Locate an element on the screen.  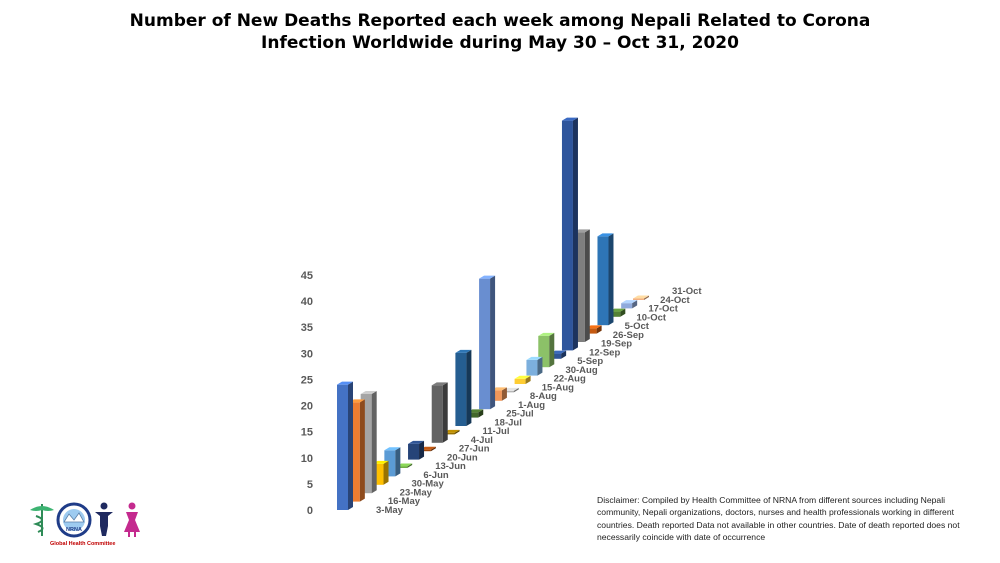
y-tick-label: 20 is located at coordinates (307, 407).